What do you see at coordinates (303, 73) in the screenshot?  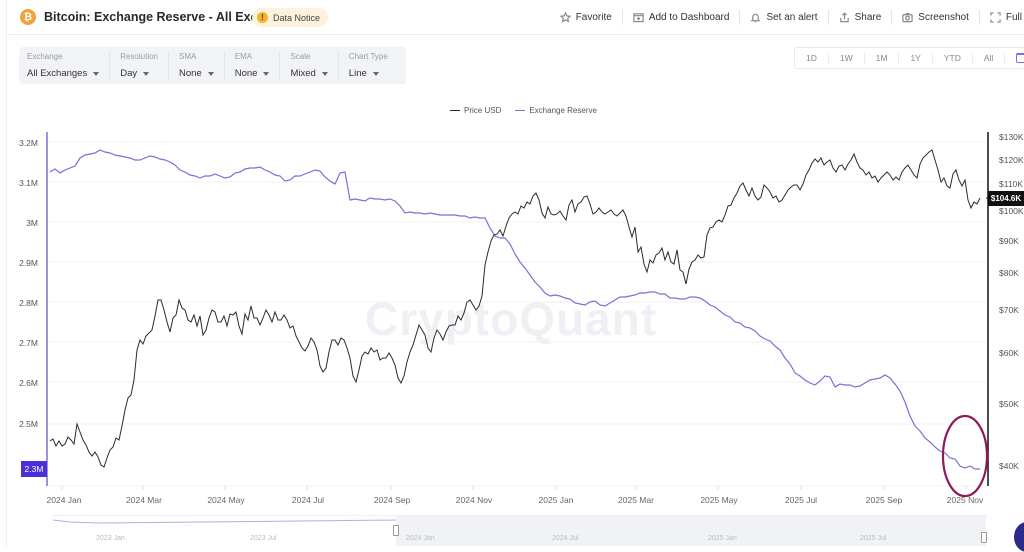 I see `scale-value: Mixed` at bounding box center [303, 73].